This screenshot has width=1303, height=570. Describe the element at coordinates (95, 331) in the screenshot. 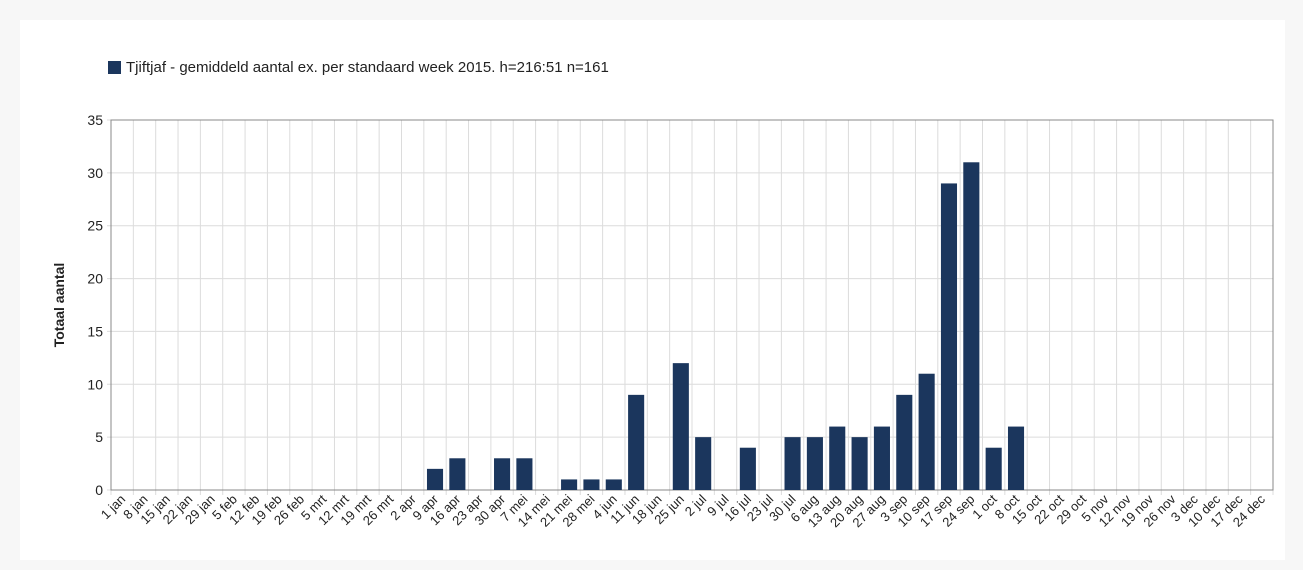

I see `y-tick-label: 15` at that location.